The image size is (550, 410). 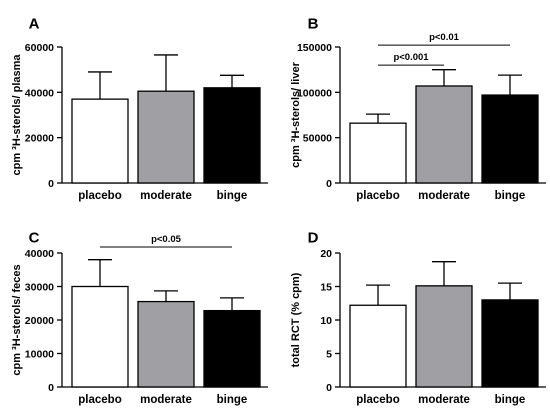 What do you see at coordinates (39, 48) in the screenshot?
I see `y-tick-label: 60000` at bounding box center [39, 48].